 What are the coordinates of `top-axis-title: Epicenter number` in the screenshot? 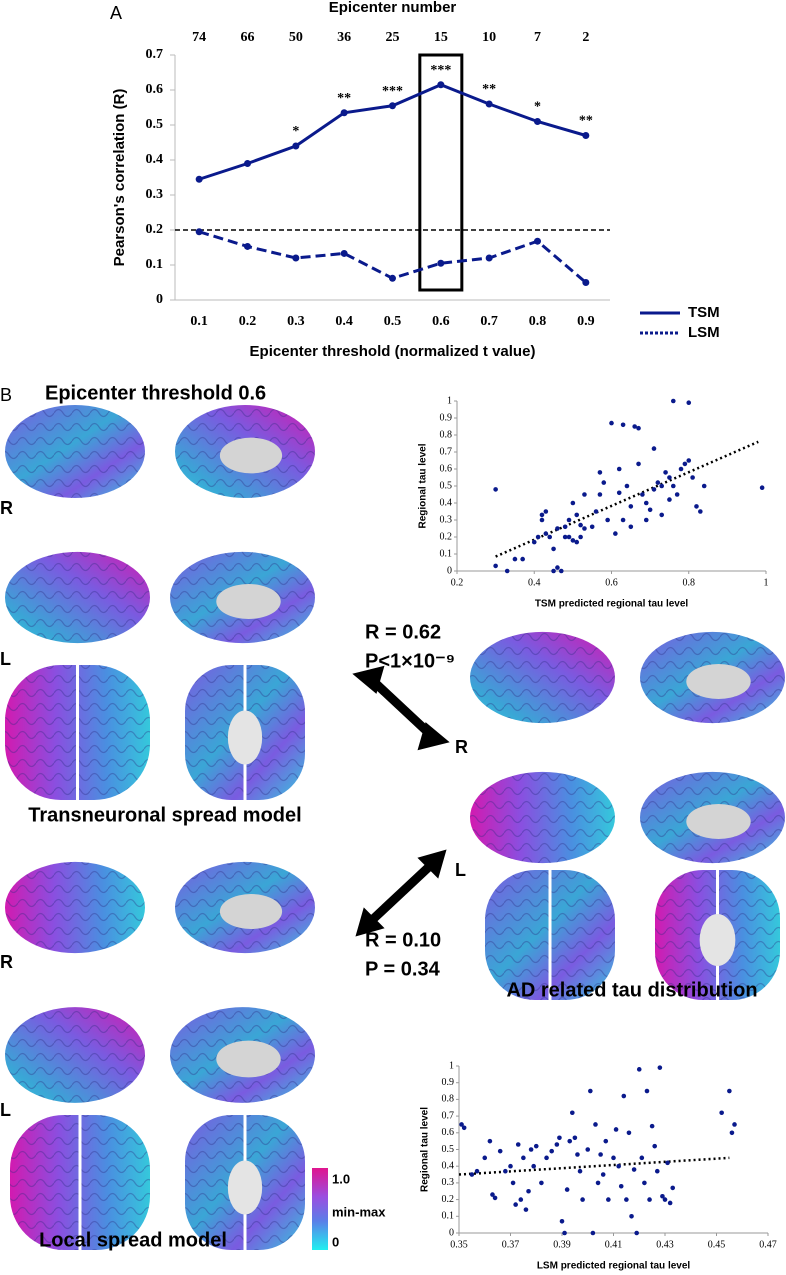 It's located at (393, 8).